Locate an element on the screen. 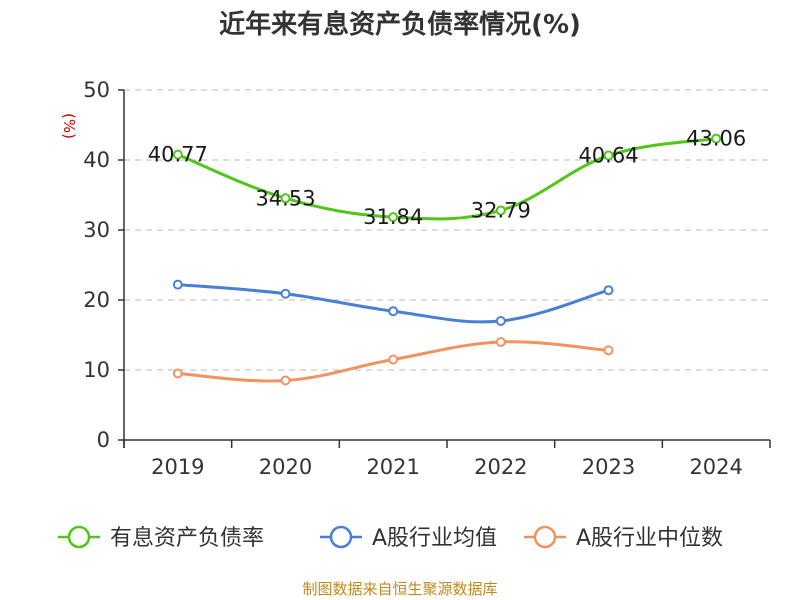  y-tick-label: 20 is located at coordinates (96, 300).